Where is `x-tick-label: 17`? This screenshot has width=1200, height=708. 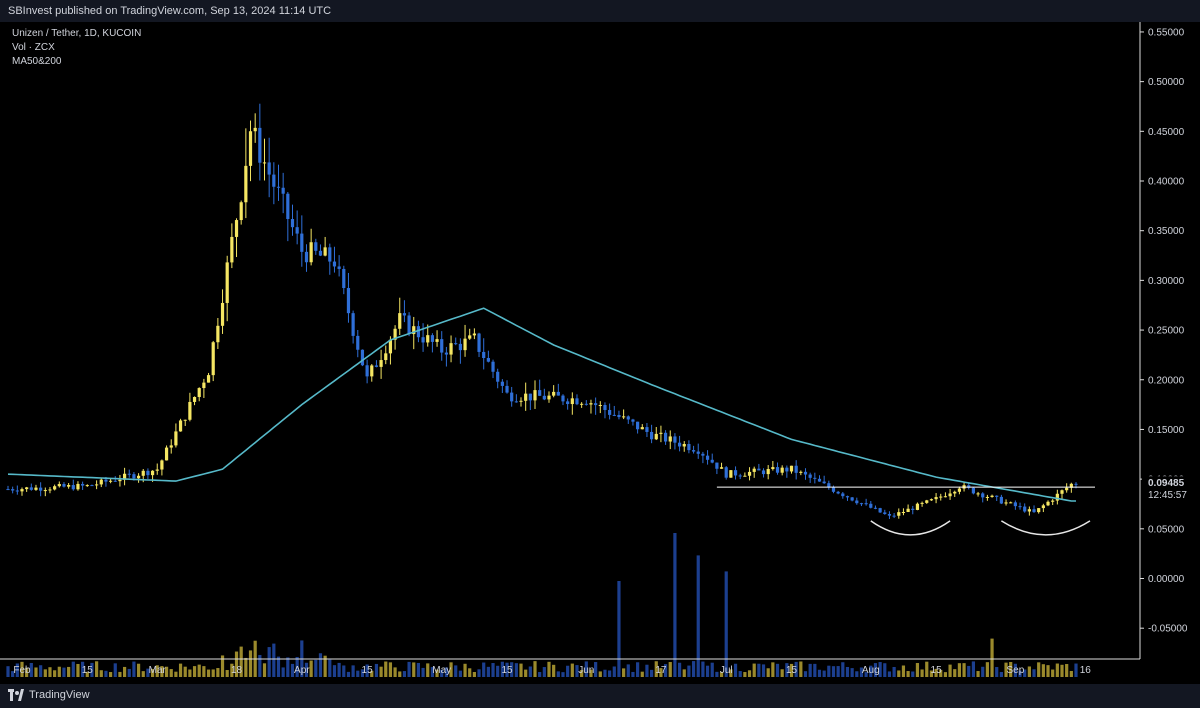 x-tick-label: 17 is located at coordinates (661, 670).